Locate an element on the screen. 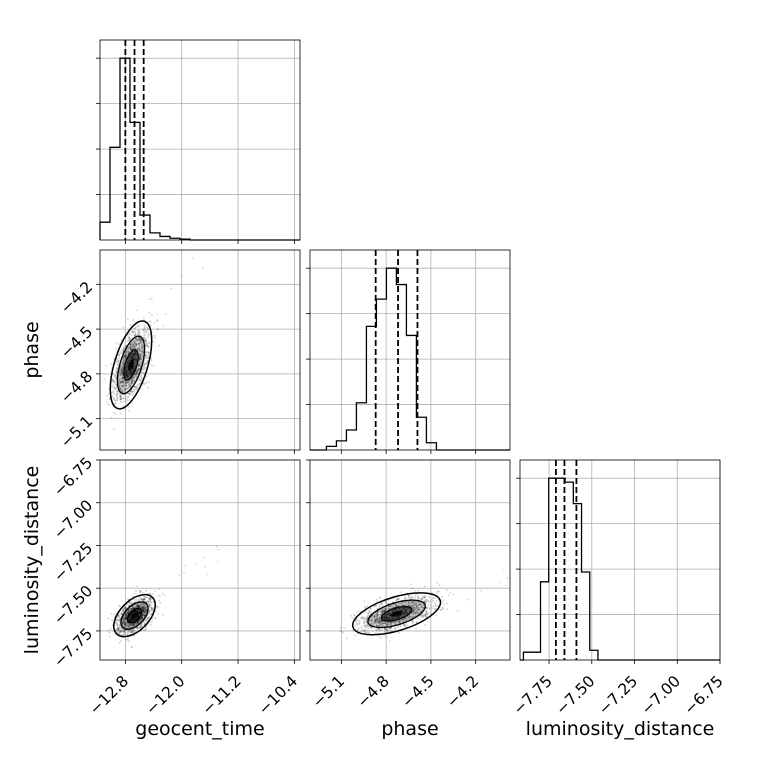  y-axis-label-phase: phase is located at coordinates (32, 349).